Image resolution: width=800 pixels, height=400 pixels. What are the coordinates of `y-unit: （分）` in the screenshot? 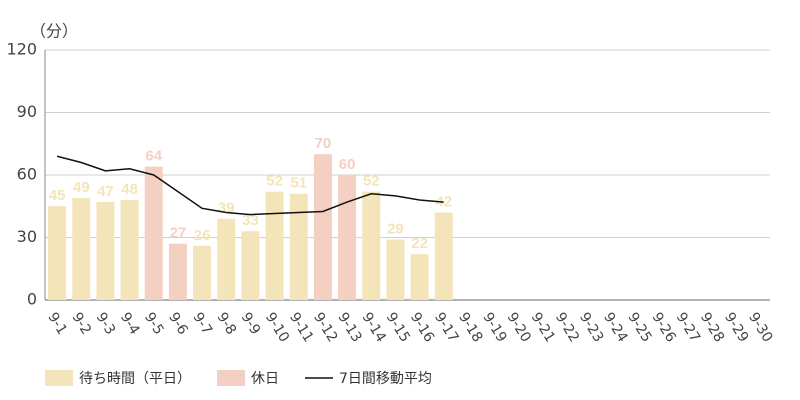 It's located at (54, 31).